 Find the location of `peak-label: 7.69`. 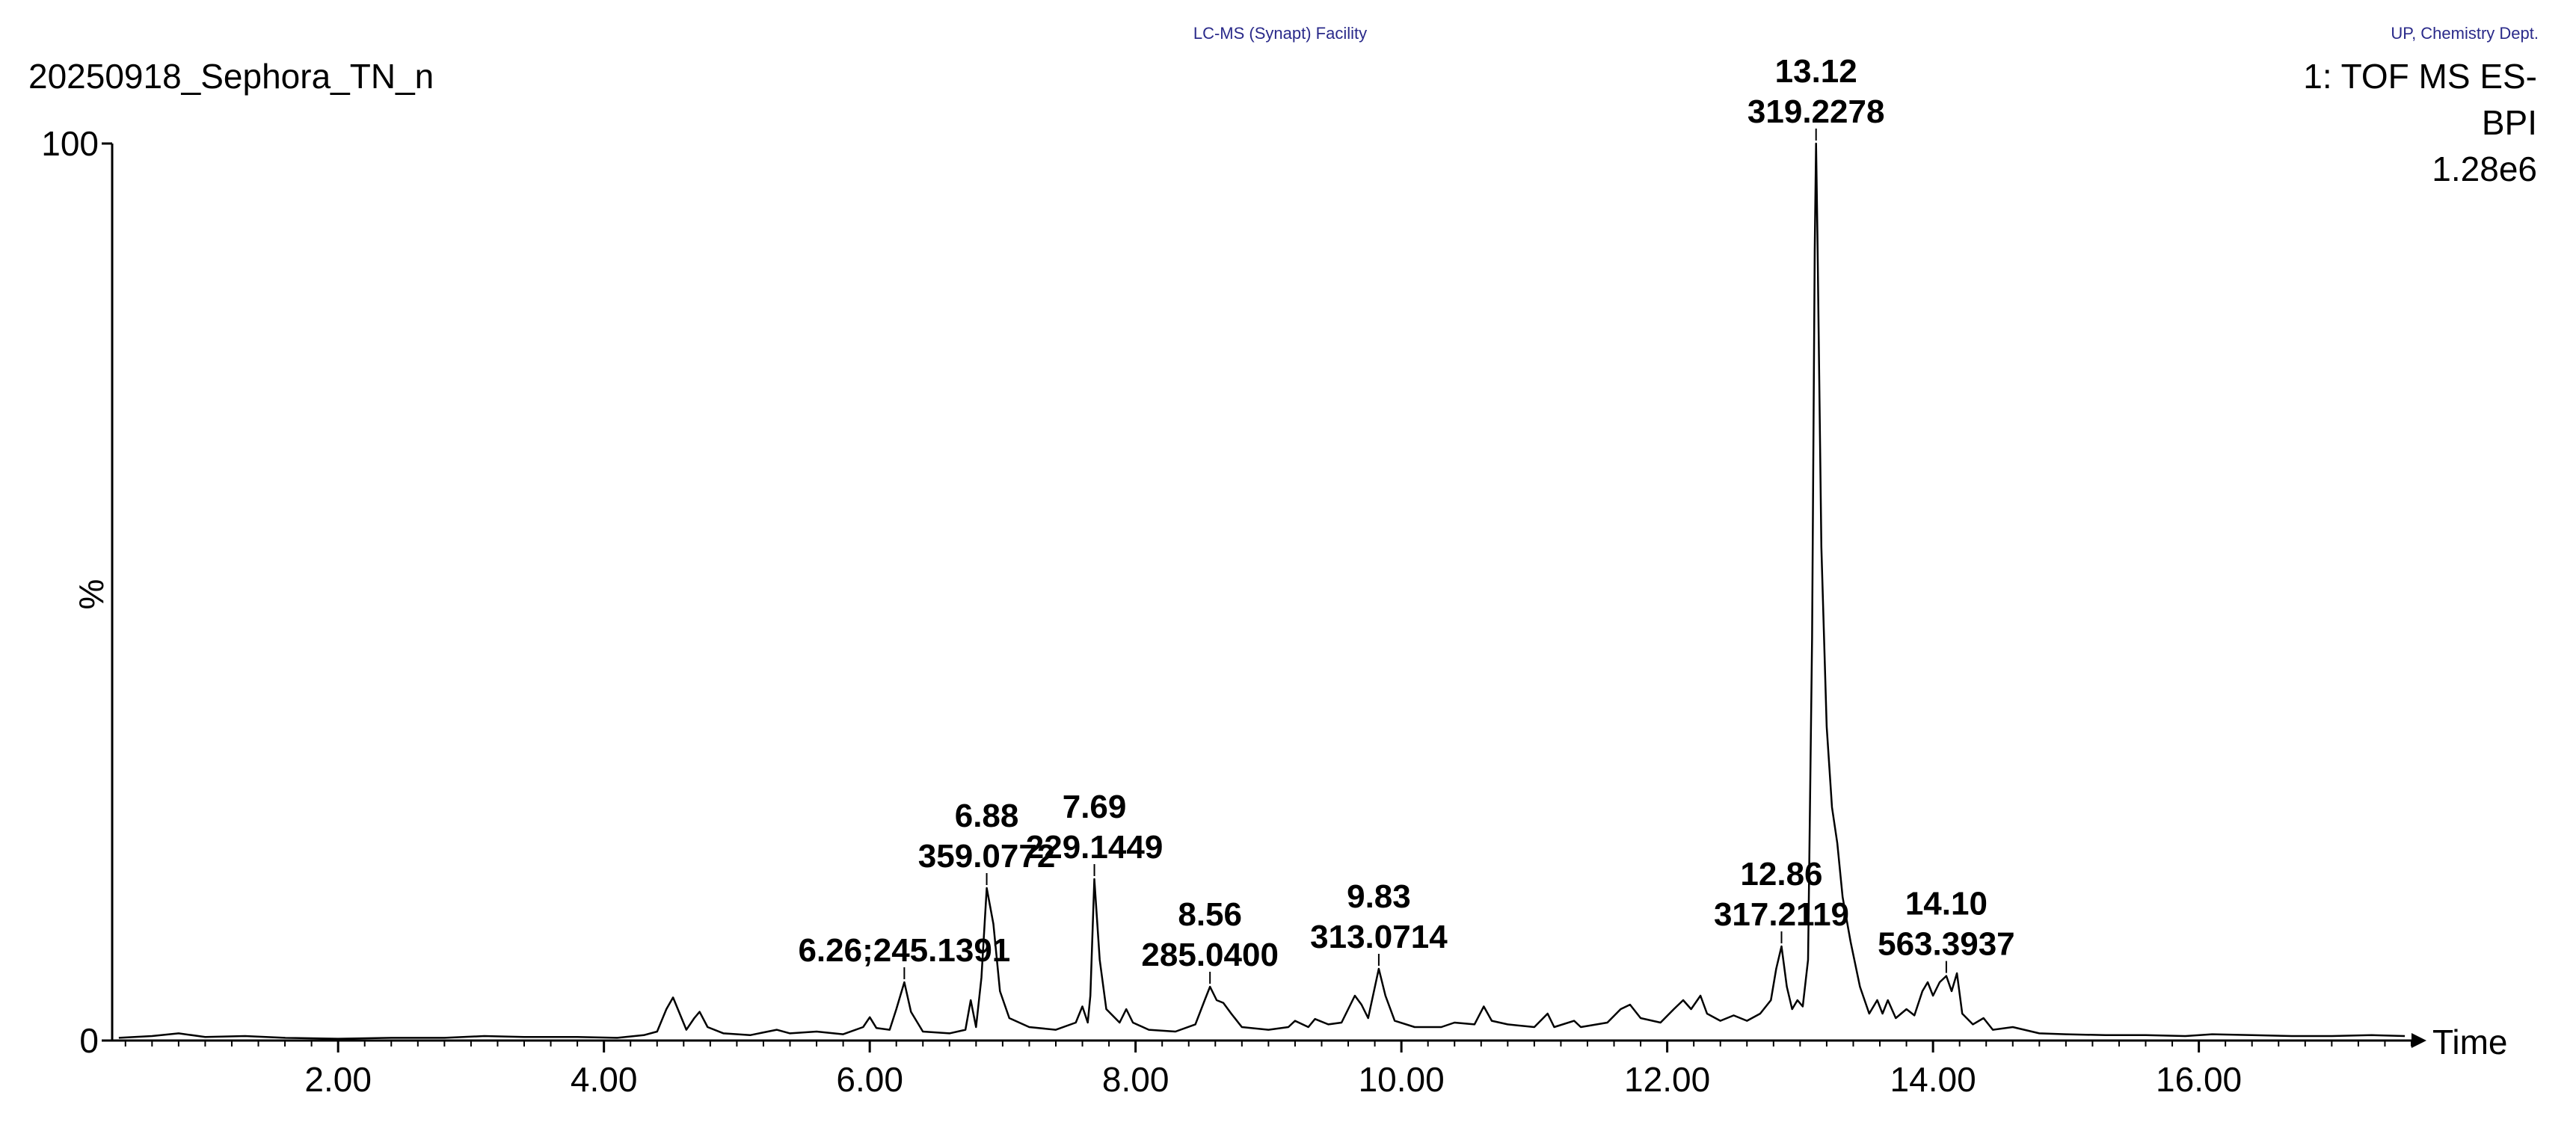

peak-label: 7.69 is located at coordinates (1095, 807).